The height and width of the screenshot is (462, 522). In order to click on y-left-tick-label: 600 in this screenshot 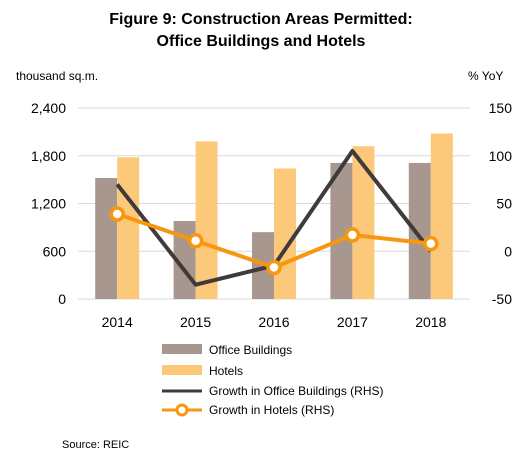, I will do `click(55, 251)`.